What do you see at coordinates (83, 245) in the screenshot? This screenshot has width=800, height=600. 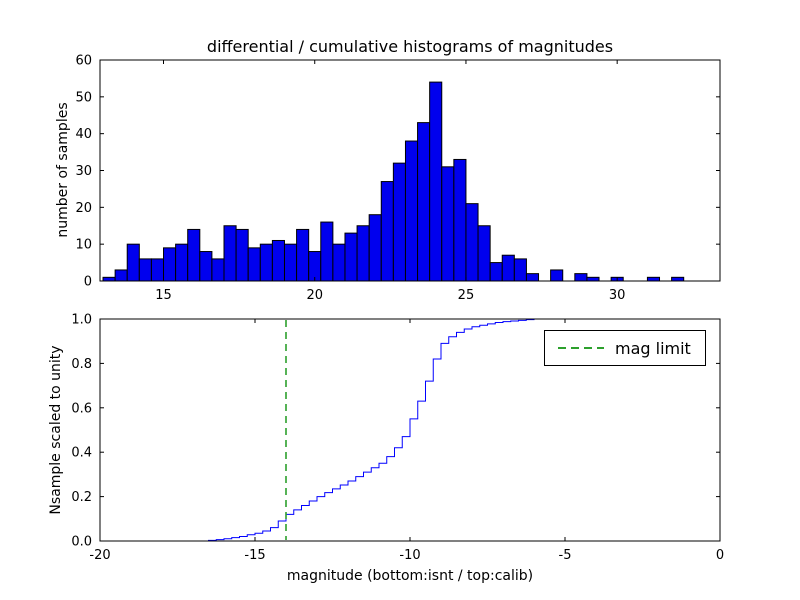 I see `y-tick-label: 10` at bounding box center [83, 245].